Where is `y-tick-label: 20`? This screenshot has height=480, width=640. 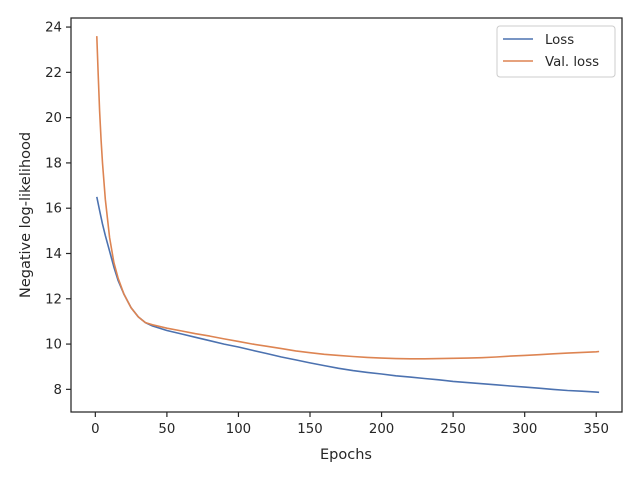 y-tick-label: 20 is located at coordinates (53, 118).